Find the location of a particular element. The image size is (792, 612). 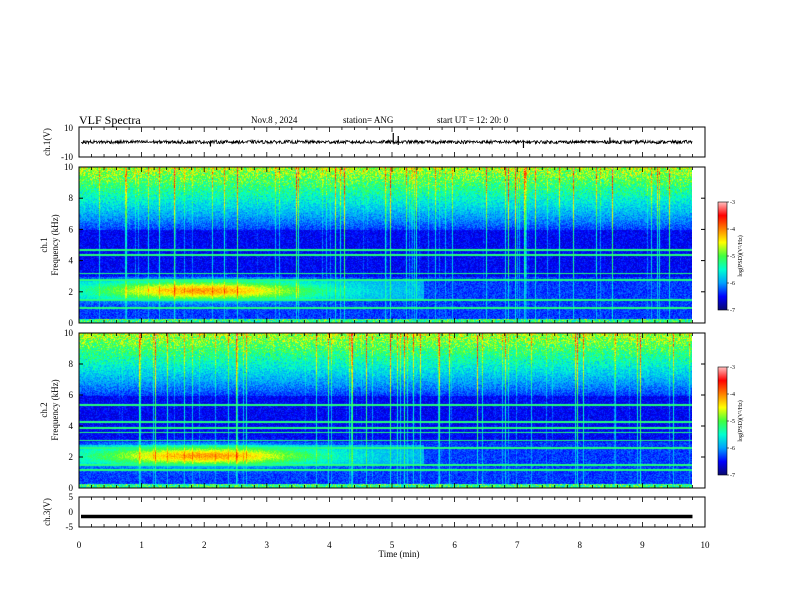

ch2-spectrogram-ytick-label: 10 is located at coordinates (69, 333).